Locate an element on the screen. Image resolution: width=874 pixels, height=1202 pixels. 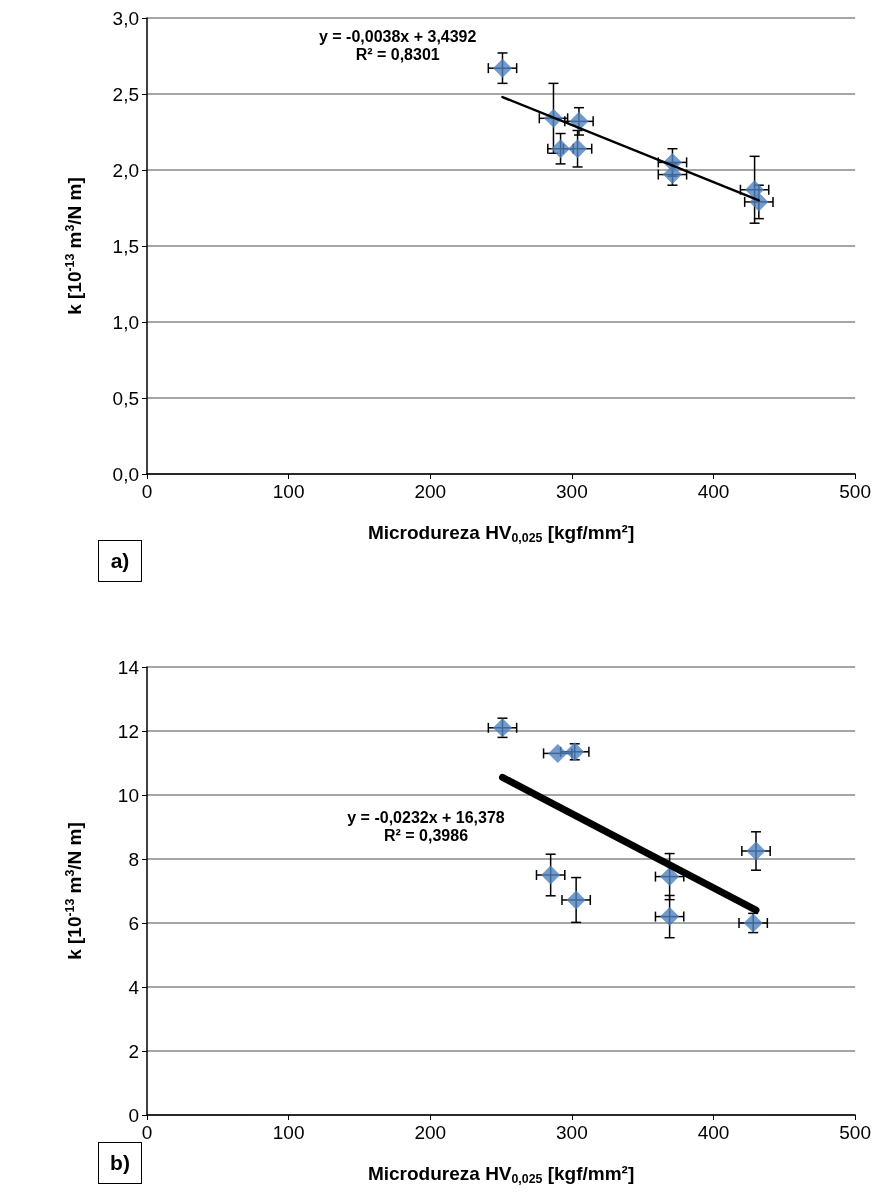
annotation: R² = 0,3986 is located at coordinates (426, 835).